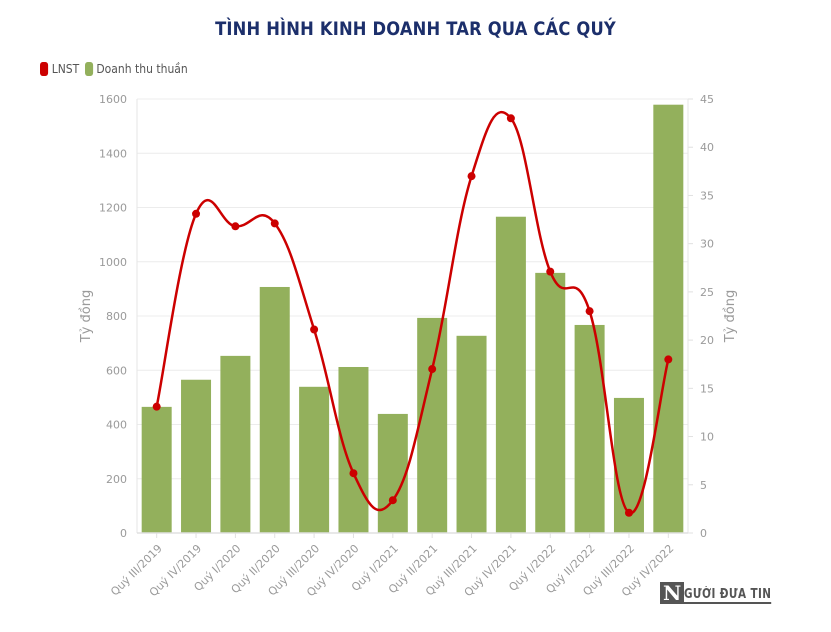 The image size is (831, 632). I want to click on legend-swatch-revenue, so click(88, 69).